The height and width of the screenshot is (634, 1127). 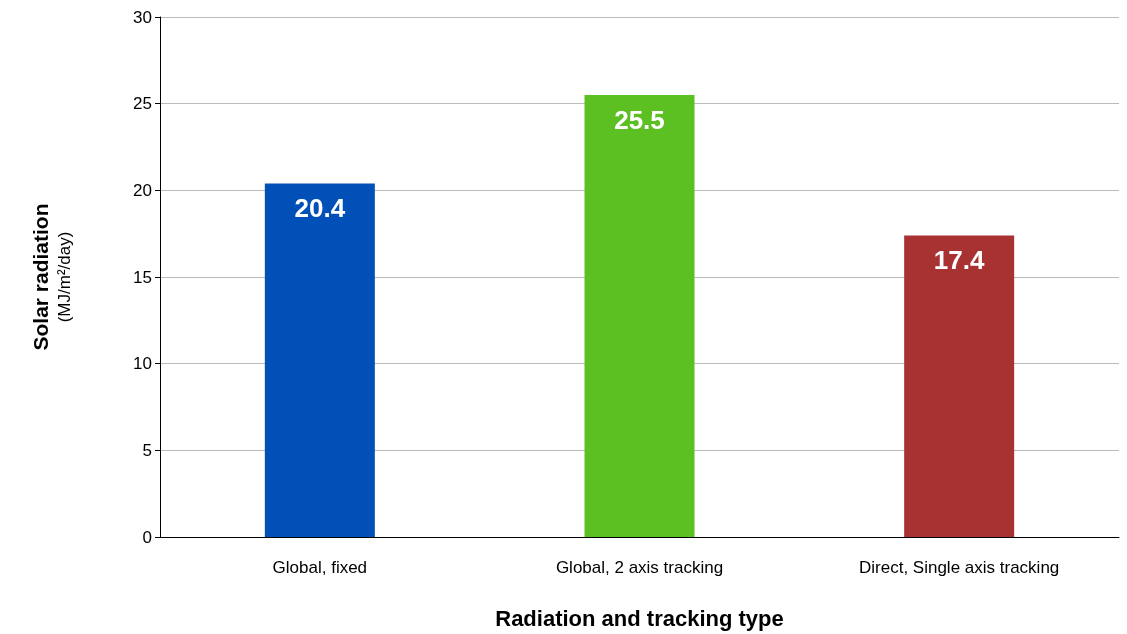 I want to click on y-tick-label: 25, so click(x=142, y=104).